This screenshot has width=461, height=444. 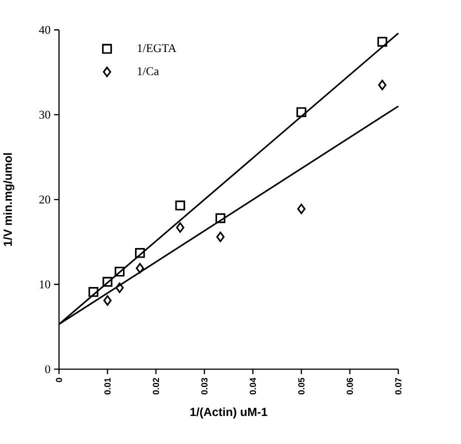 What do you see at coordinates (253, 386) in the screenshot?
I see `x-tick-label: 0.04` at bounding box center [253, 386].